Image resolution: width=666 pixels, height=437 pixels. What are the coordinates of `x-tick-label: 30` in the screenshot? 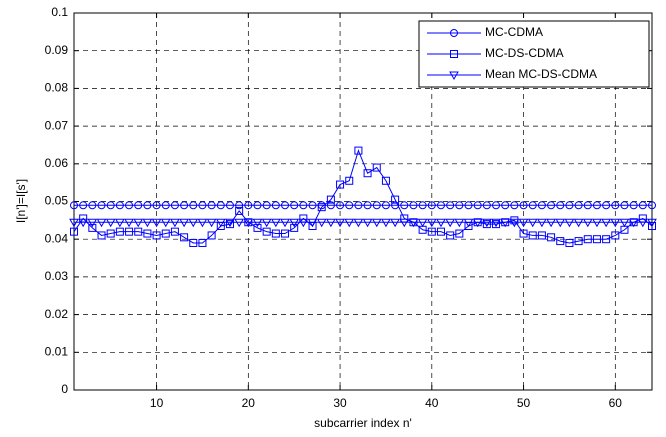 It's located at (340, 403).